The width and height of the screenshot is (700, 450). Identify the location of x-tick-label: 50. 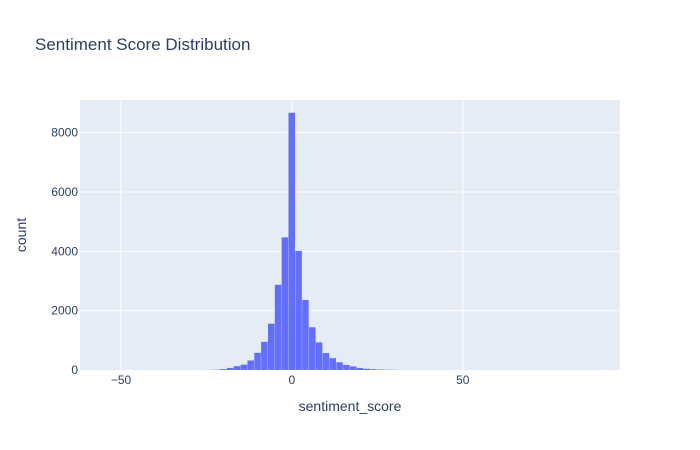
(463, 380).